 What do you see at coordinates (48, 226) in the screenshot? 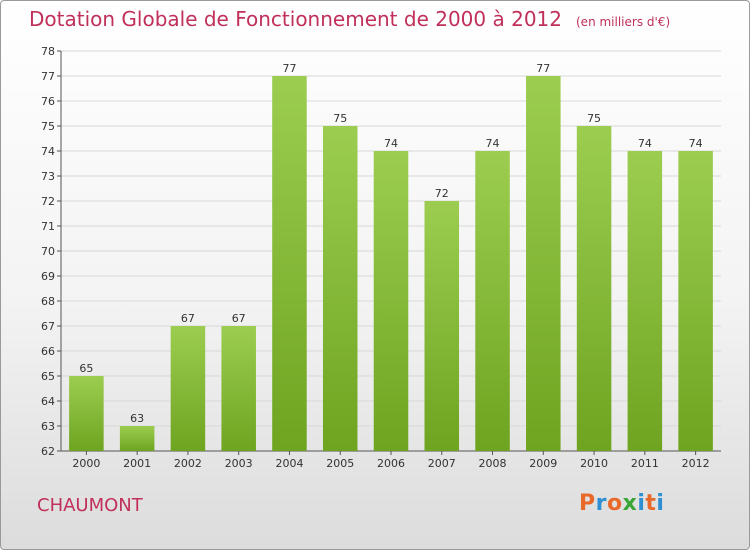
I see `y-tick-label: 71` at bounding box center [48, 226].